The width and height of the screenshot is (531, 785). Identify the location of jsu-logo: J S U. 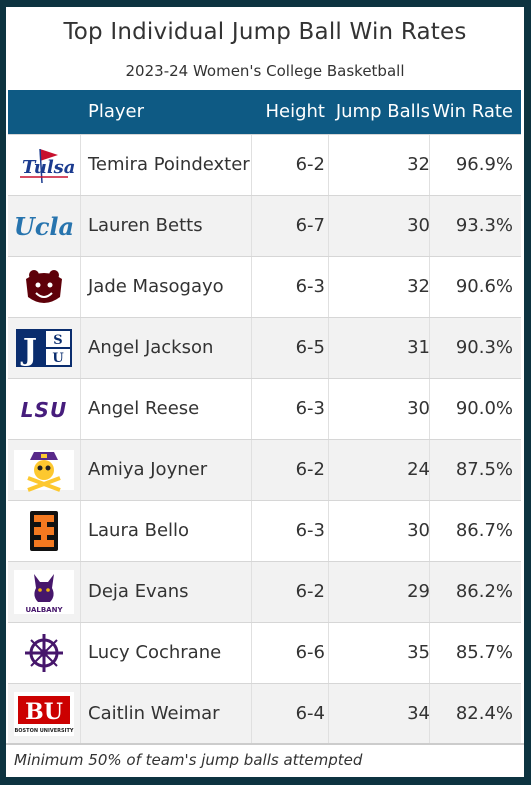
(44, 348).